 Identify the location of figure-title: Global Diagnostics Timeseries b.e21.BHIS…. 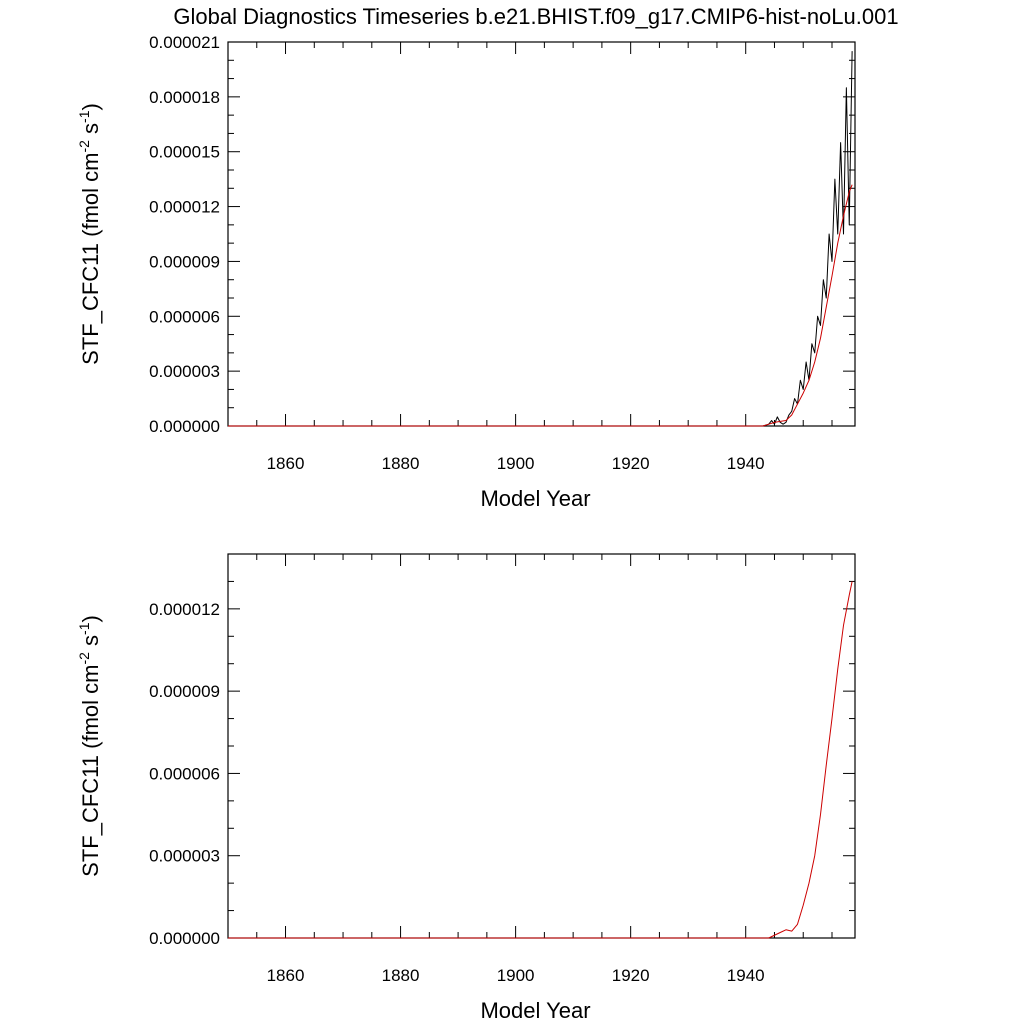
(535, 16).